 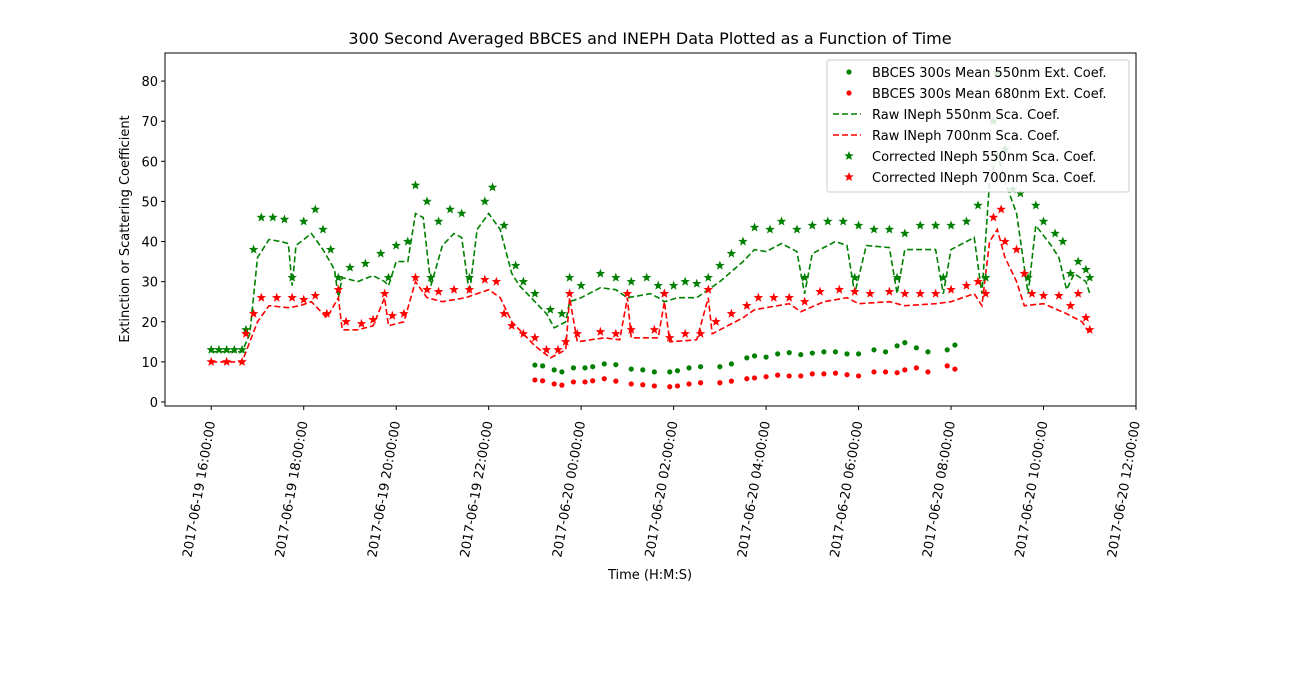 What do you see at coordinates (662, 489) in the screenshot?
I see `x-tick-label: 2017-06-20 02:00:00` at bounding box center [662, 489].